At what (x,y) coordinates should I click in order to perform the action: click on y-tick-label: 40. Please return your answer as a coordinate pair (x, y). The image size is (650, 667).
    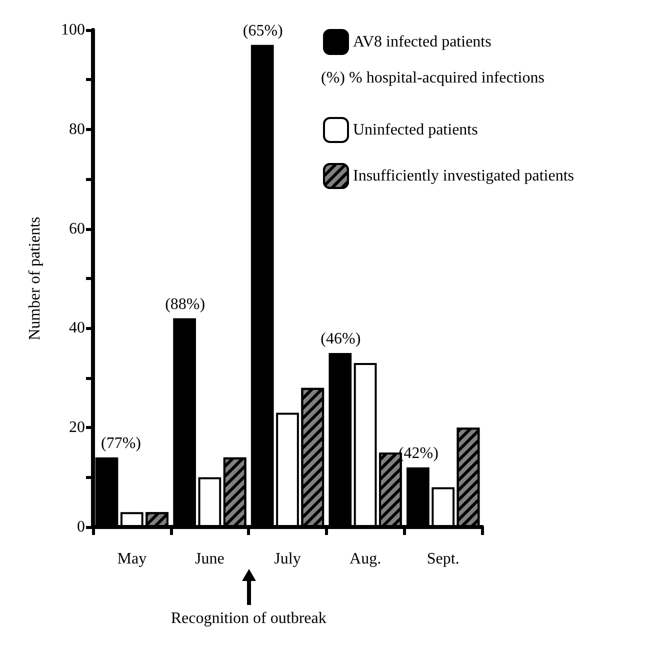
    Looking at the image, I should click on (77, 328).